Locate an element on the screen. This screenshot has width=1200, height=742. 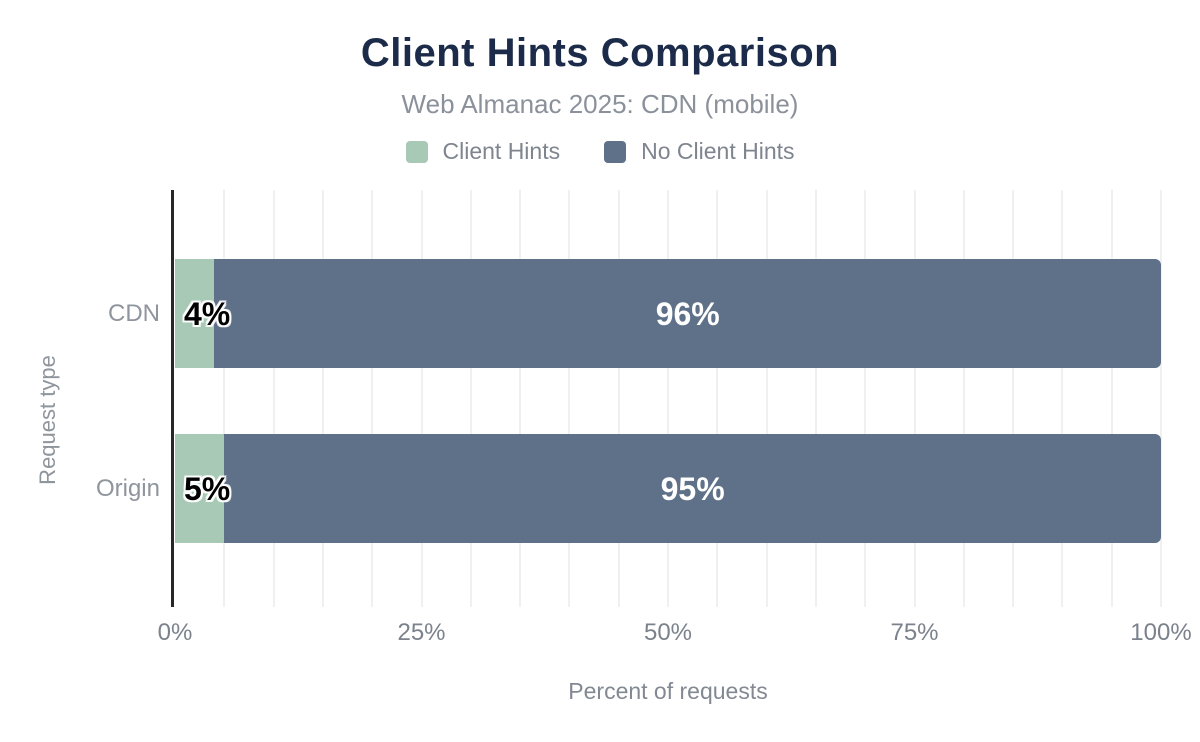
bar-segment-cdn-no-client-hints: 96% is located at coordinates (687, 313).